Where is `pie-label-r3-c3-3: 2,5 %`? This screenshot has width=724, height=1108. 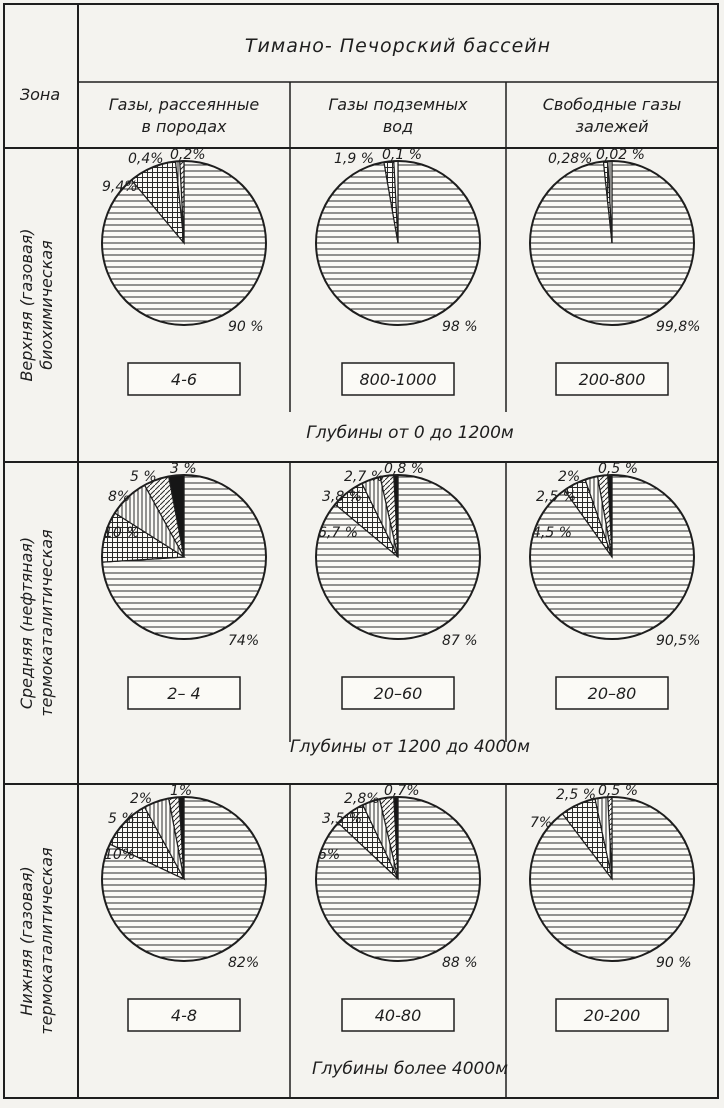 pie-label-r3-c3-3: 2,5 % is located at coordinates (576, 795).